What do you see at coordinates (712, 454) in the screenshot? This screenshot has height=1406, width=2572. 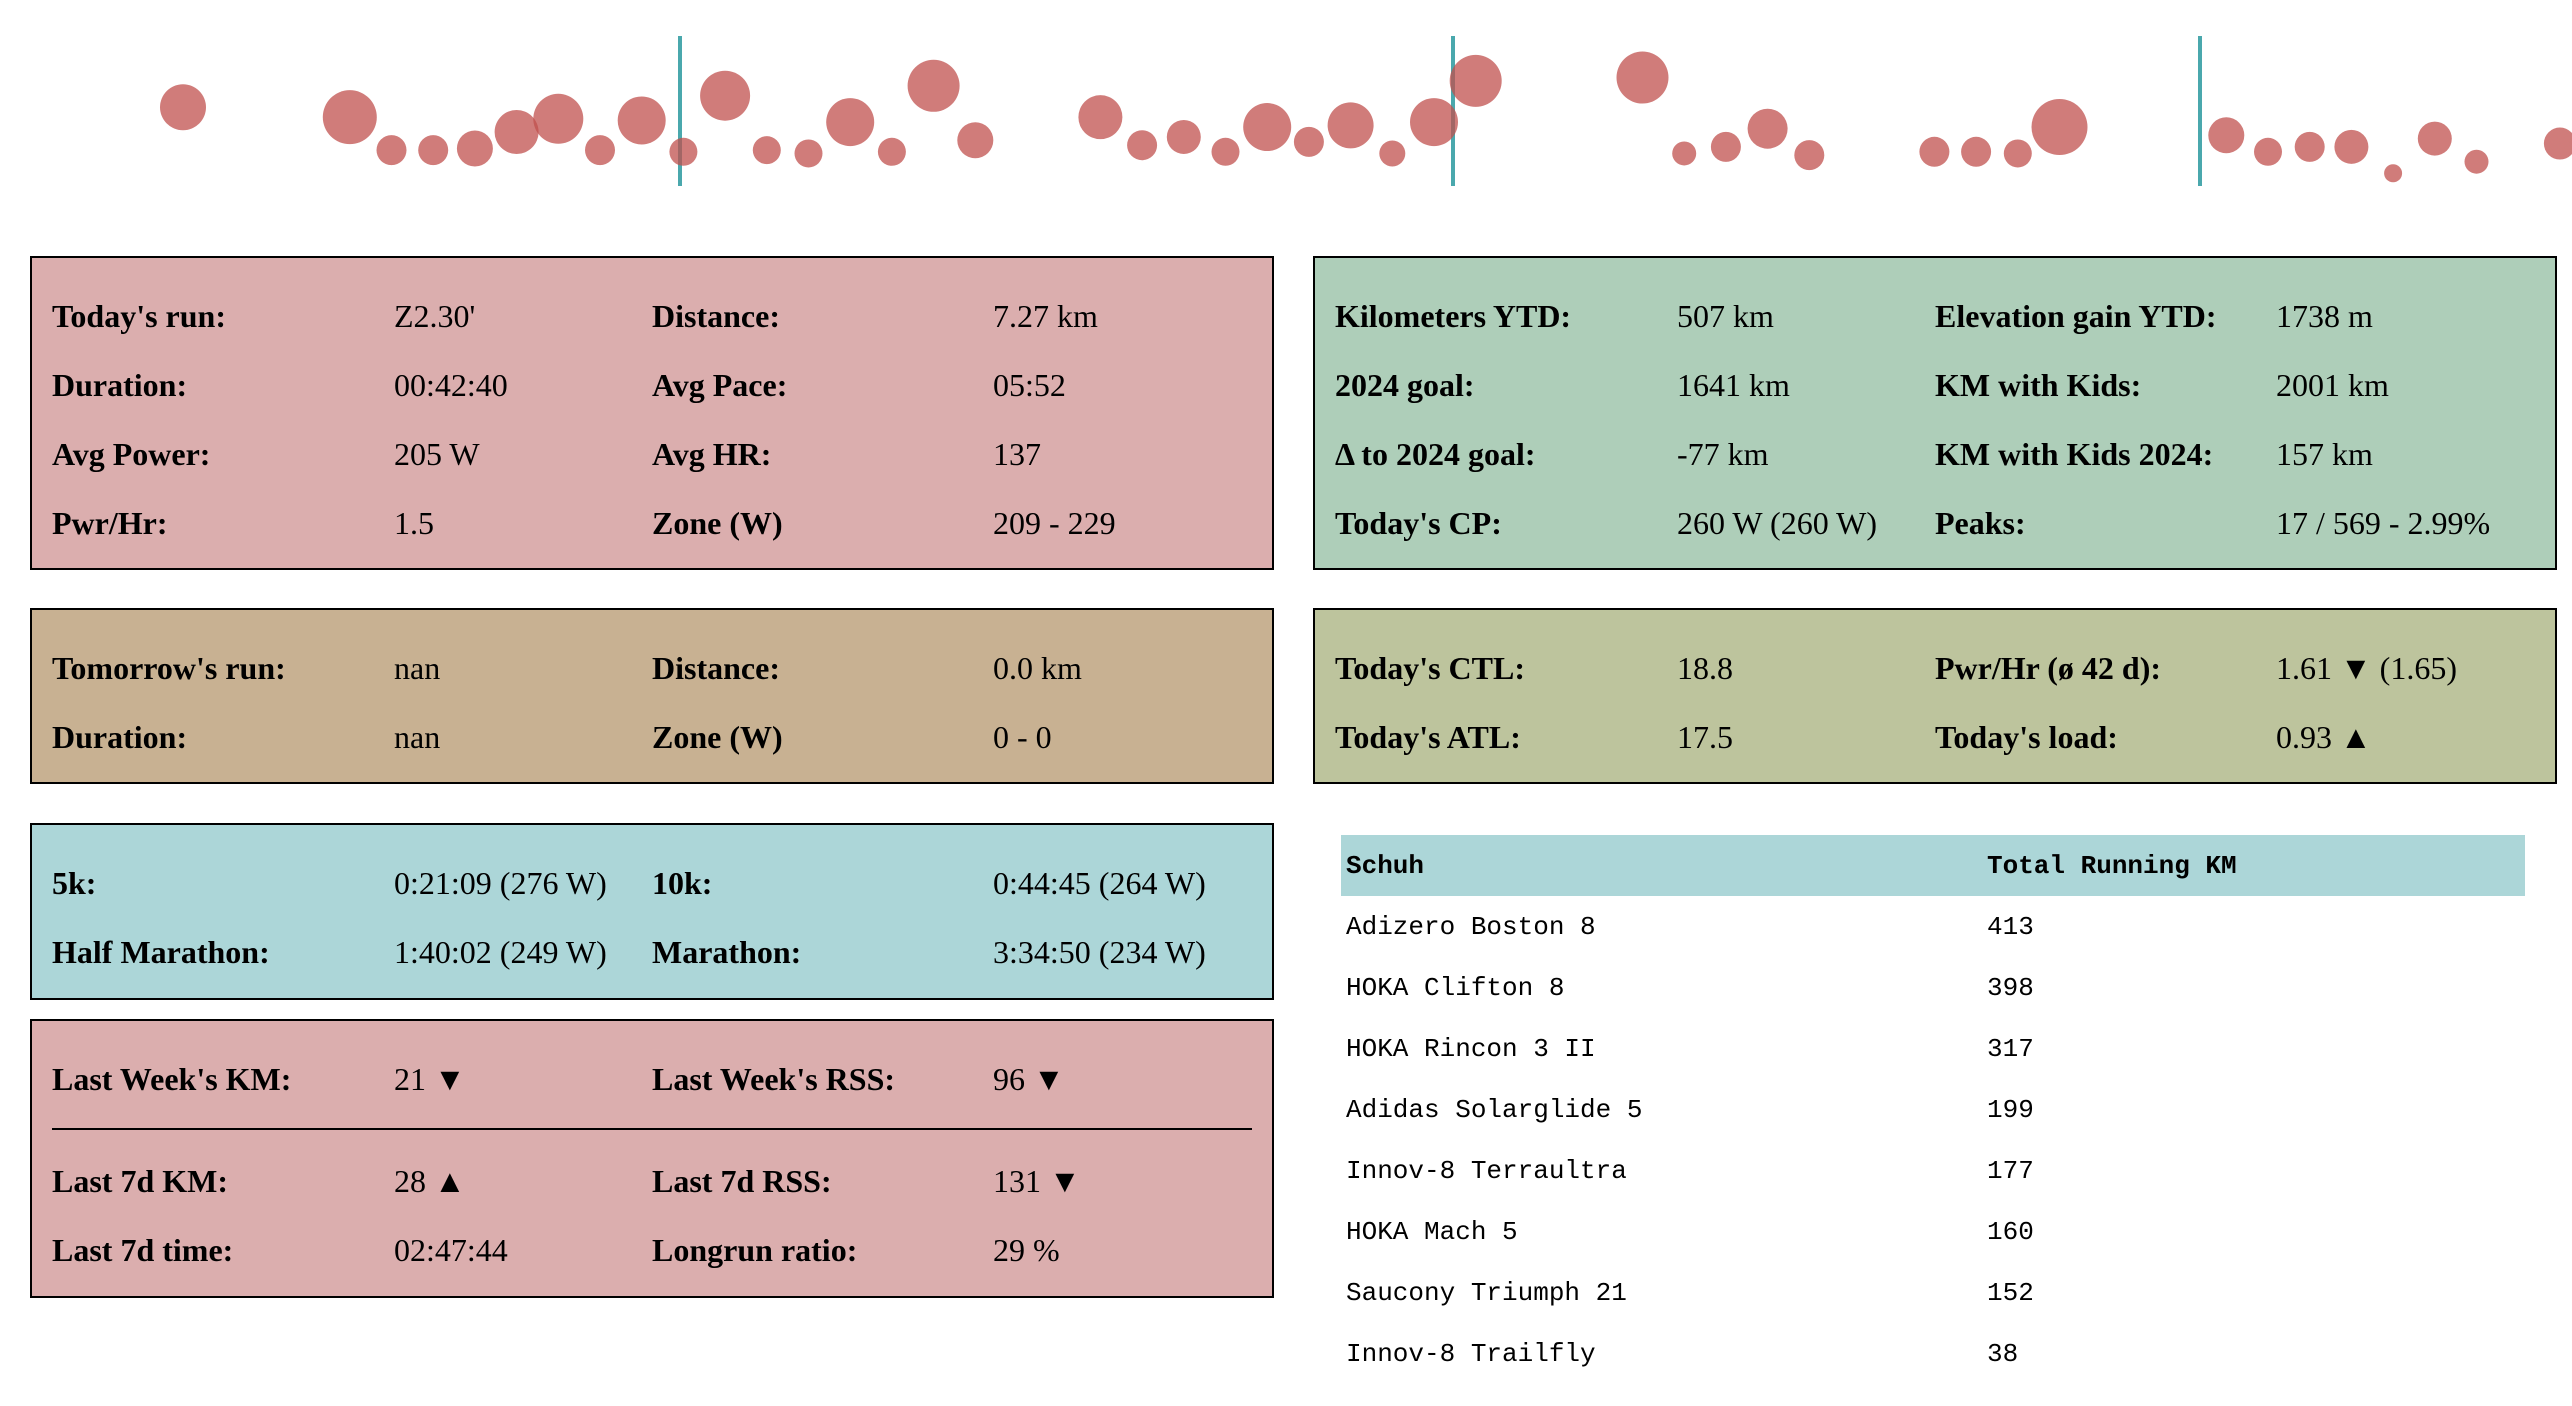 I see `avg-hr-label: Avg HR:` at bounding box center [712, 454].